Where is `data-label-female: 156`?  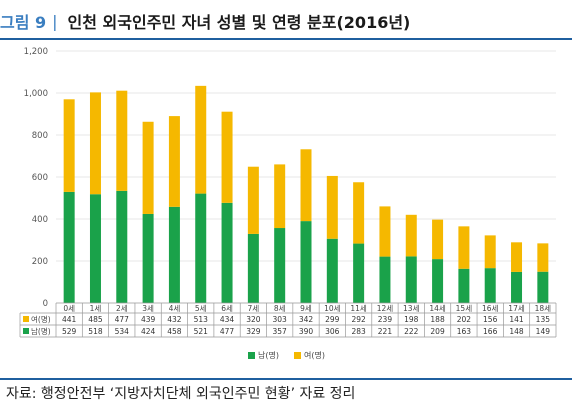 data-label-female: 156 is located at coordinates (490, 319).